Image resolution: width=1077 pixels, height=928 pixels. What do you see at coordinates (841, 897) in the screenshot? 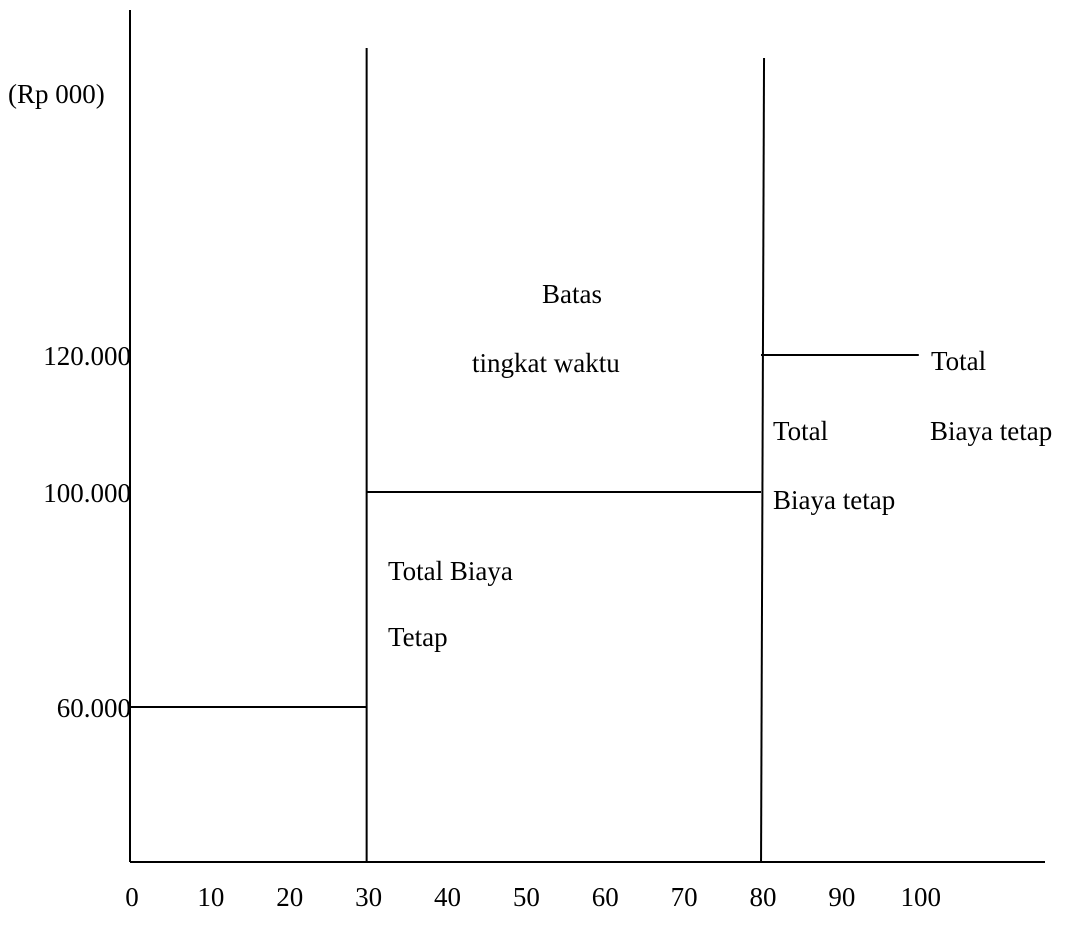
I see `x-tick-label: 90` at bounding box center [841, 897].